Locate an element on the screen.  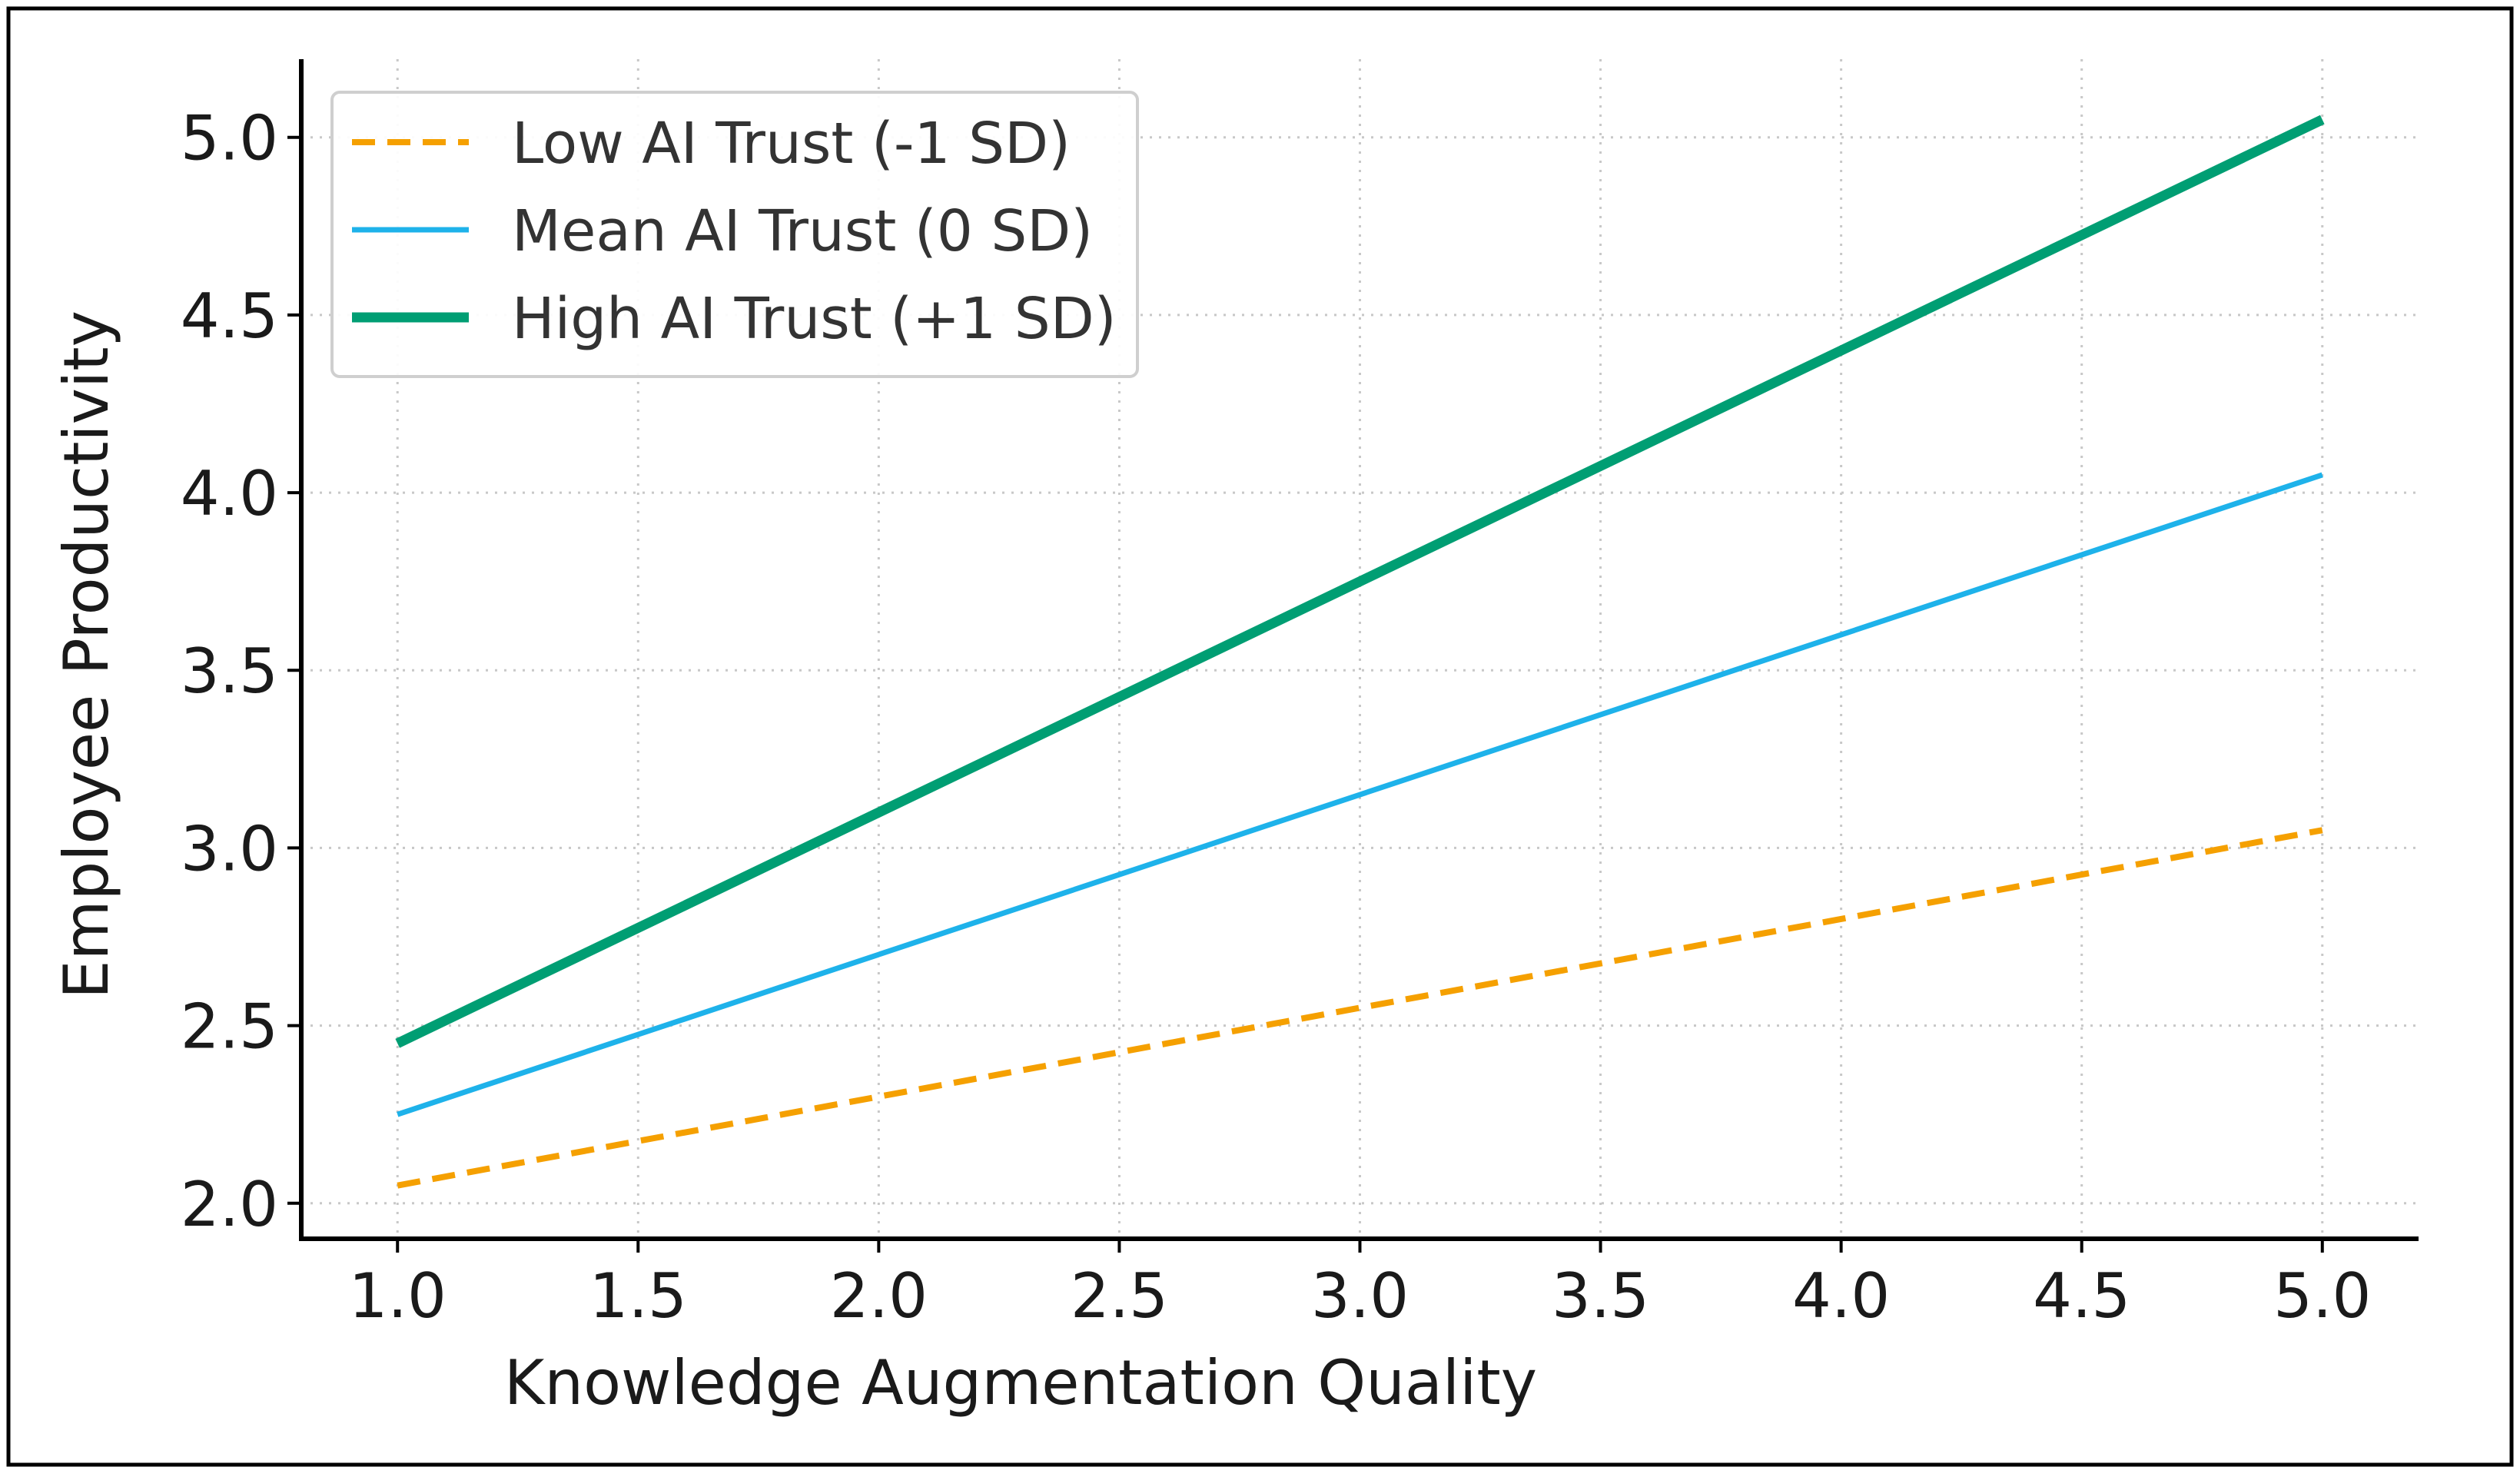
y-tick-label: 4.5 is located at coordinates (230, 316).